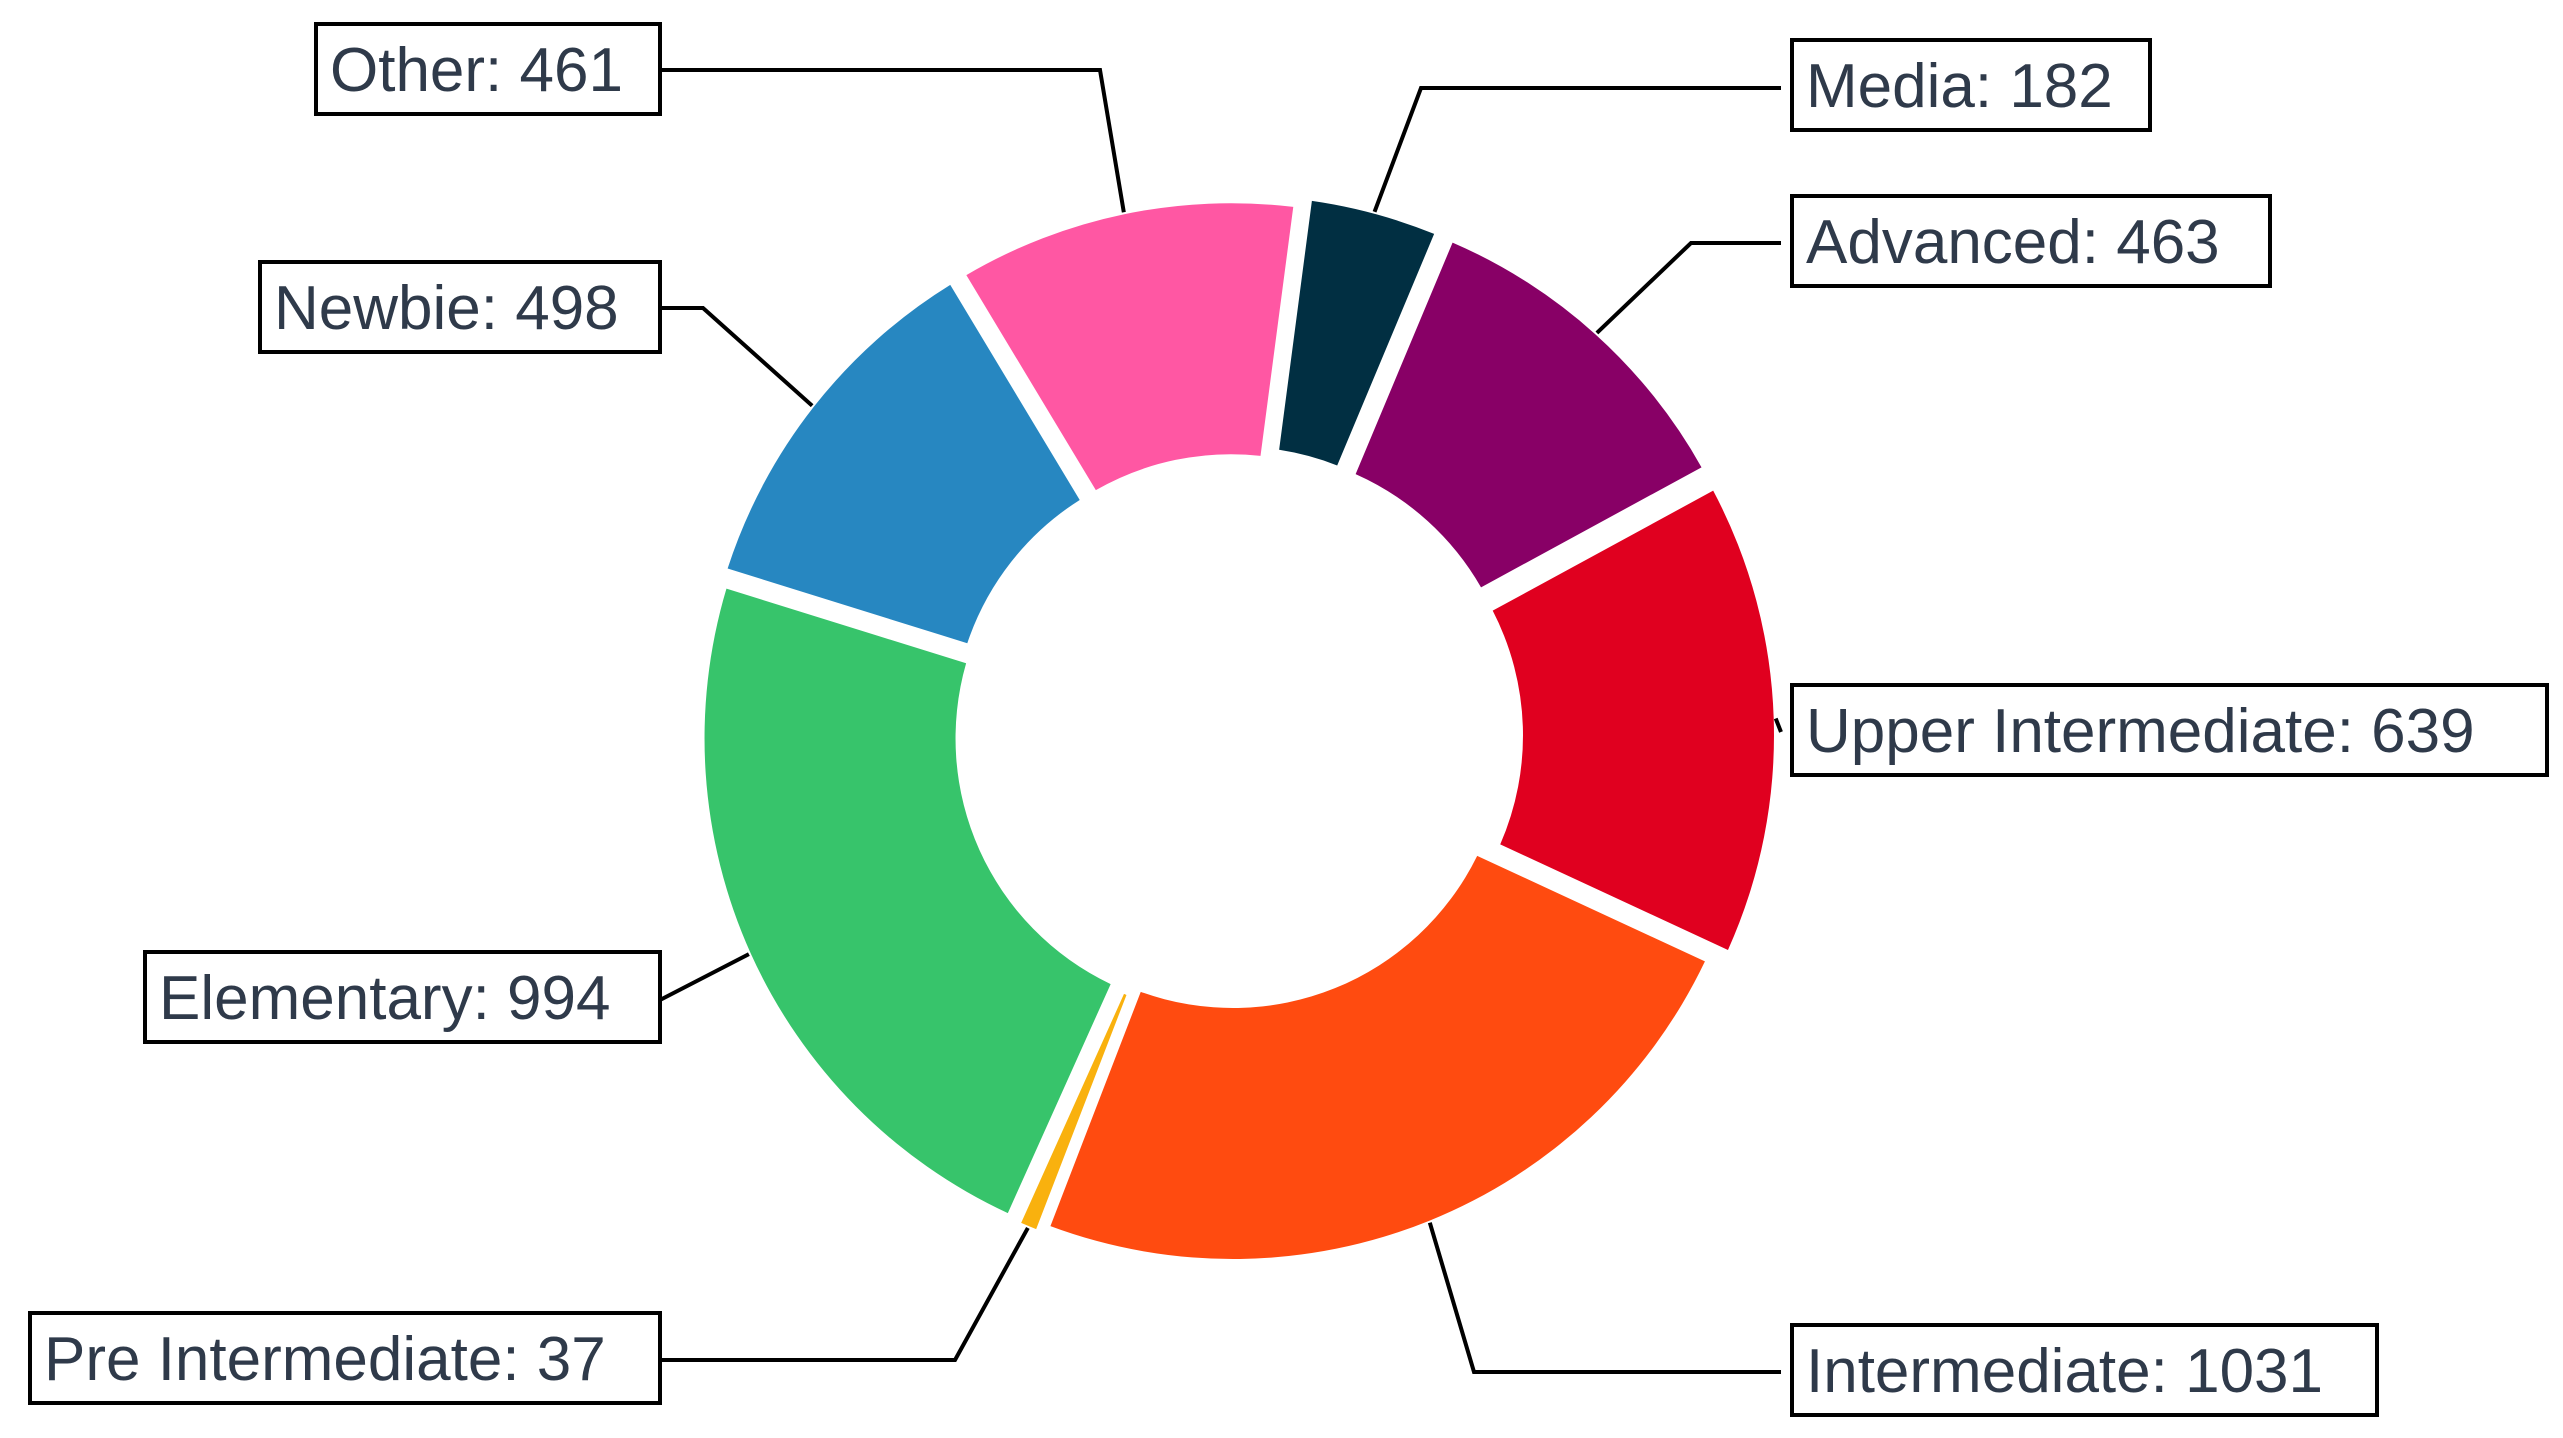  I want to click on slice-newbie, so click(903, 464).